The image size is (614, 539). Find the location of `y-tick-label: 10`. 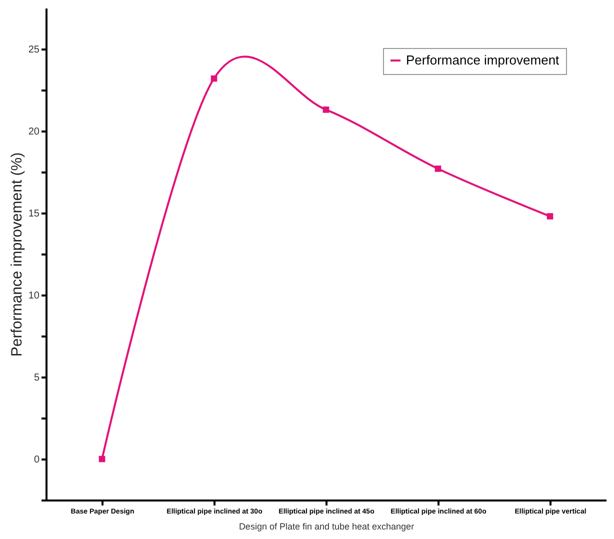

y-tick-label: 10 is located at coordinates (34, 296).